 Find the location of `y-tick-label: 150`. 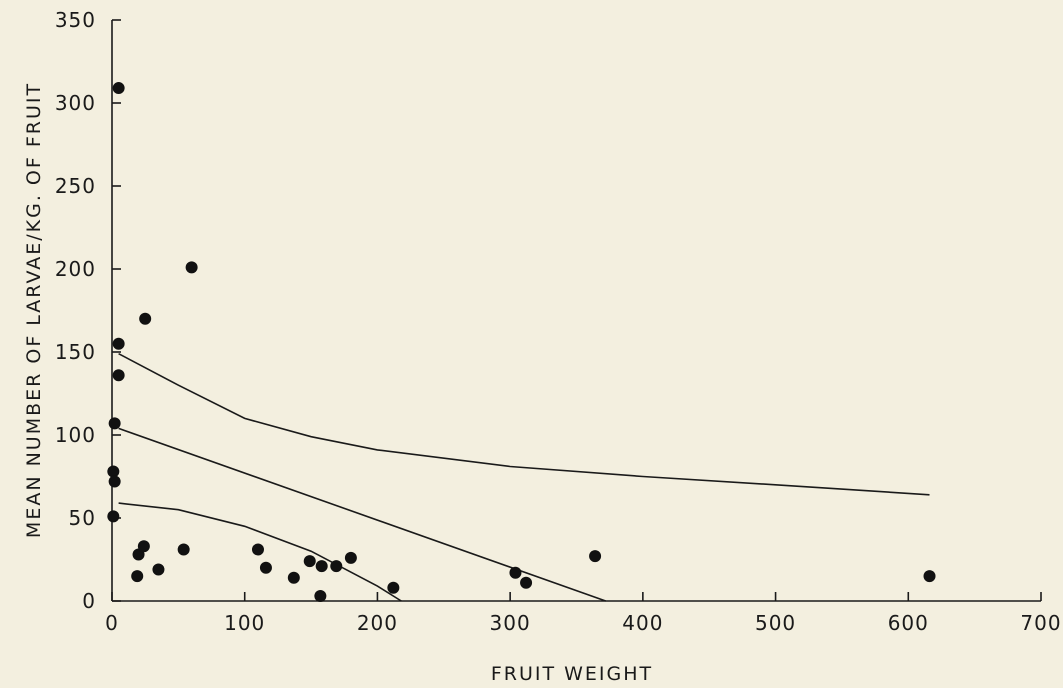

y-tick-label: 150 is located at coordinates (75, 352).